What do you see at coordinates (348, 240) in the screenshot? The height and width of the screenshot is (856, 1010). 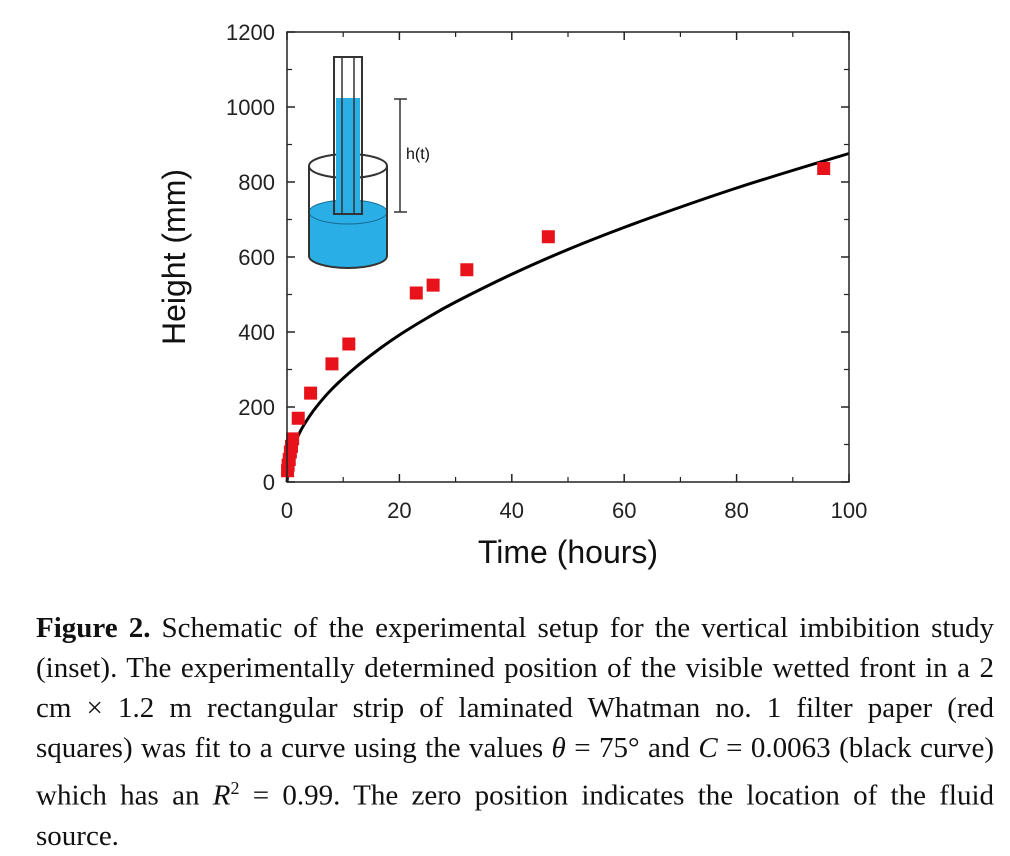 I see `beaker-fluid` at bounding box center [348, 240].